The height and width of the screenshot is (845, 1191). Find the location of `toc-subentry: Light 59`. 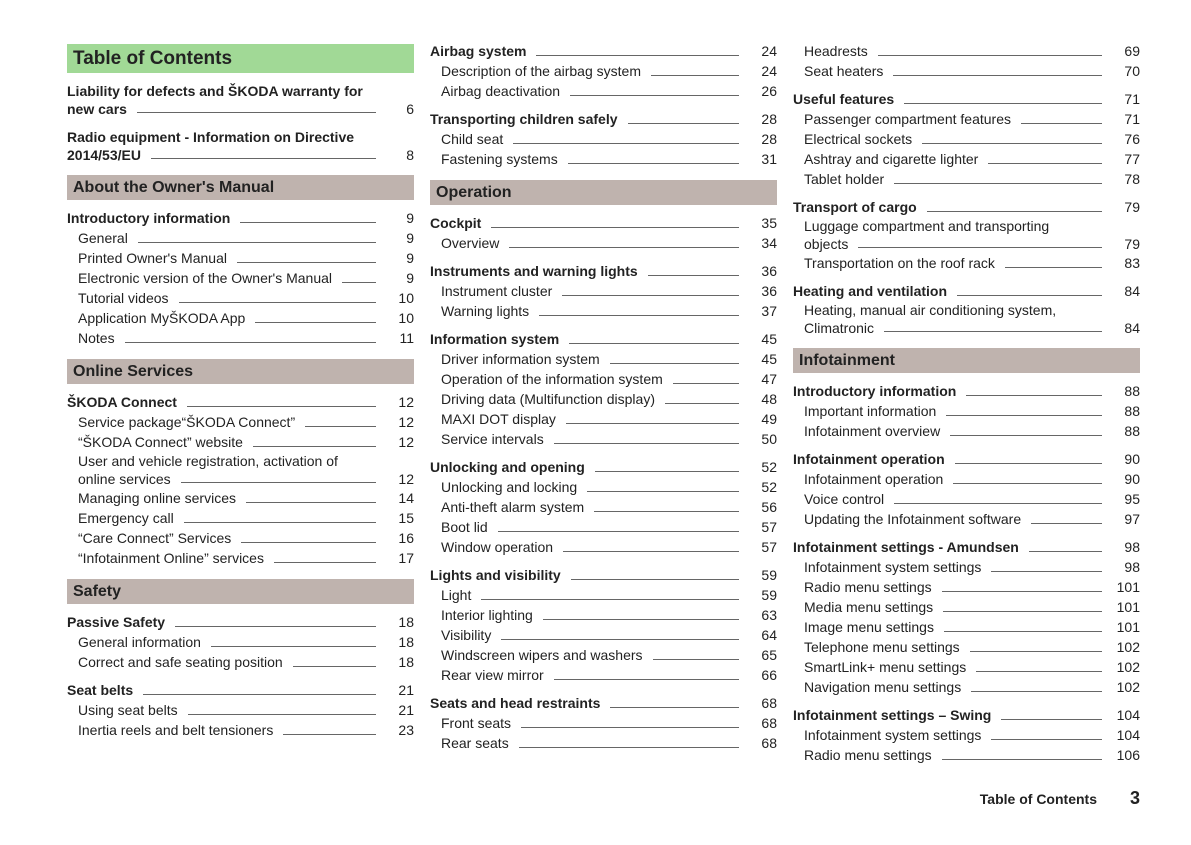

toc-subentry: Light 59 is located at coordinates (603, 595).